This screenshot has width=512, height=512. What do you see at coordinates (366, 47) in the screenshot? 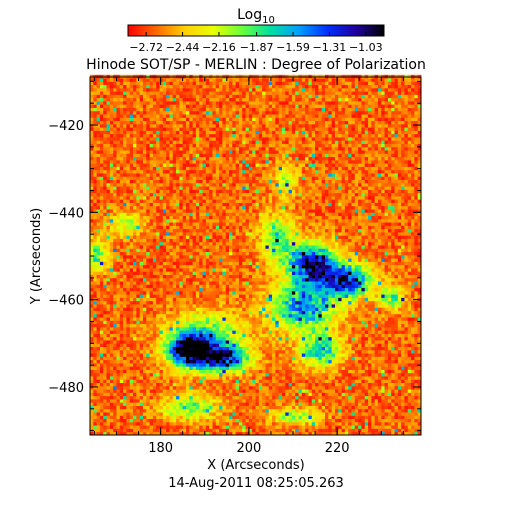
I see `colorbar-tick-label: −1.03` at bounding box center [366, 47].